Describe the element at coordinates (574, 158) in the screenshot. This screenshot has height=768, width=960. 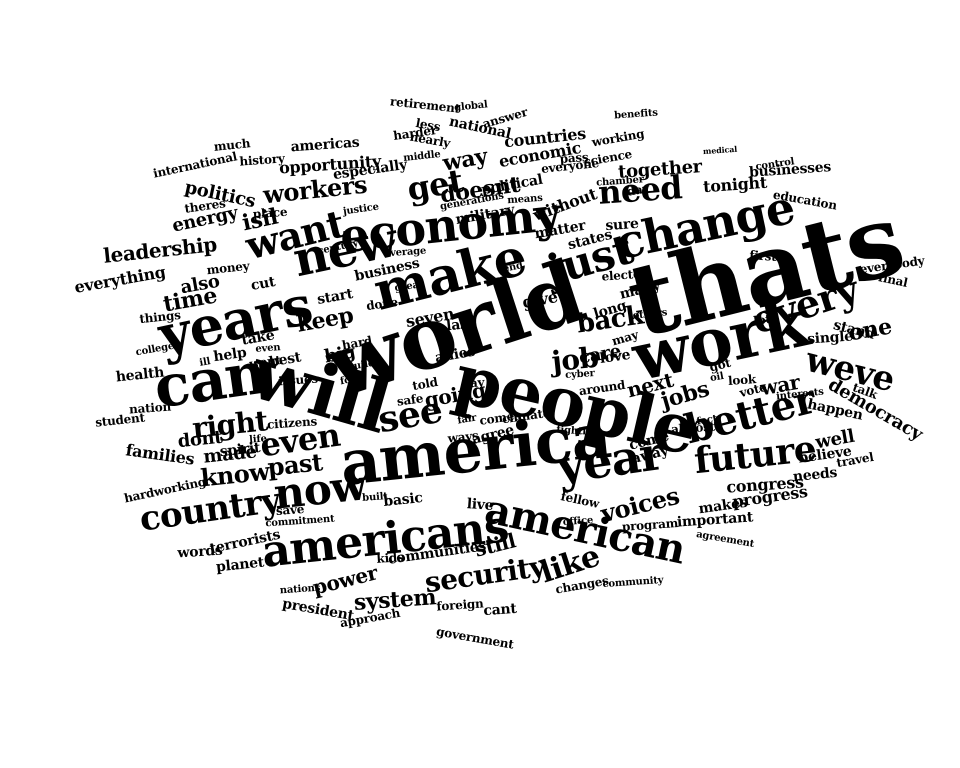
I see `cloud-word: pass` at that location.